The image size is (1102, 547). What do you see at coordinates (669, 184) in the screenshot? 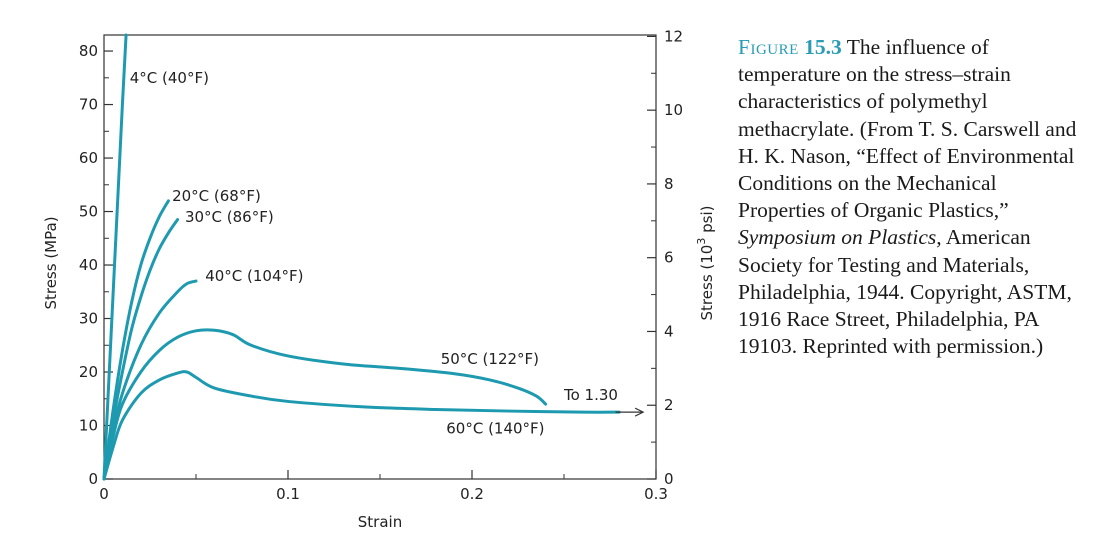
I see `y2-tick-label: 8` at bounding box center [669, 184].